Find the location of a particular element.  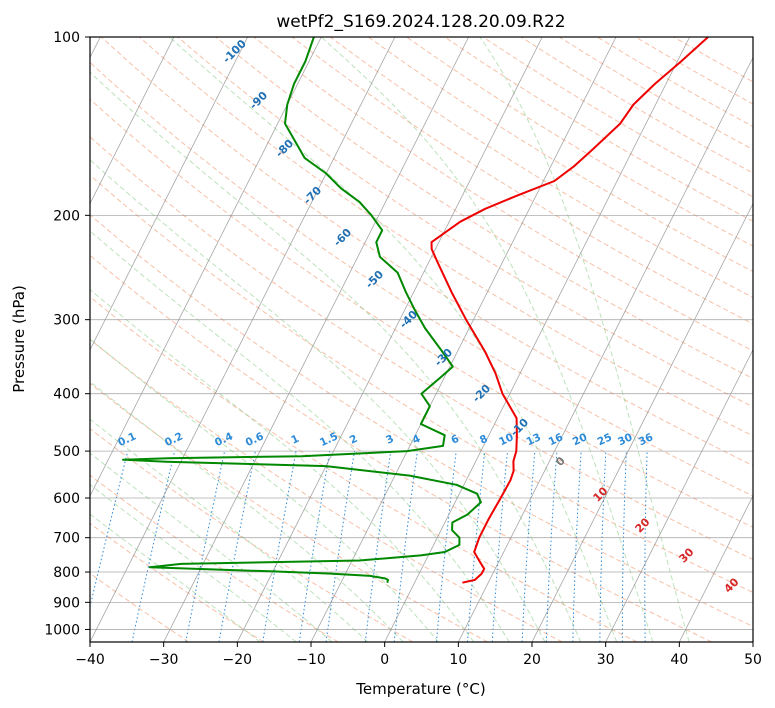

x-tick-label: 10 is located at coordinates (458, 660).